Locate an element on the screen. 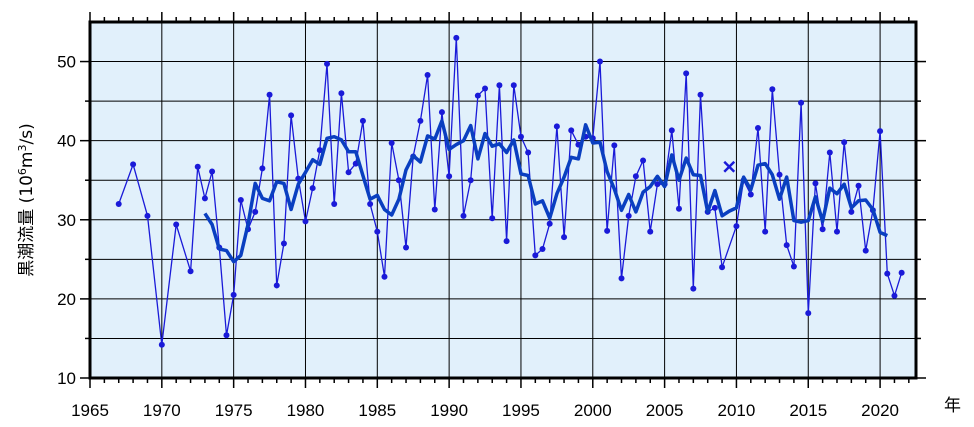  y-tick-label: 30 is located at coordinates (66, 220).